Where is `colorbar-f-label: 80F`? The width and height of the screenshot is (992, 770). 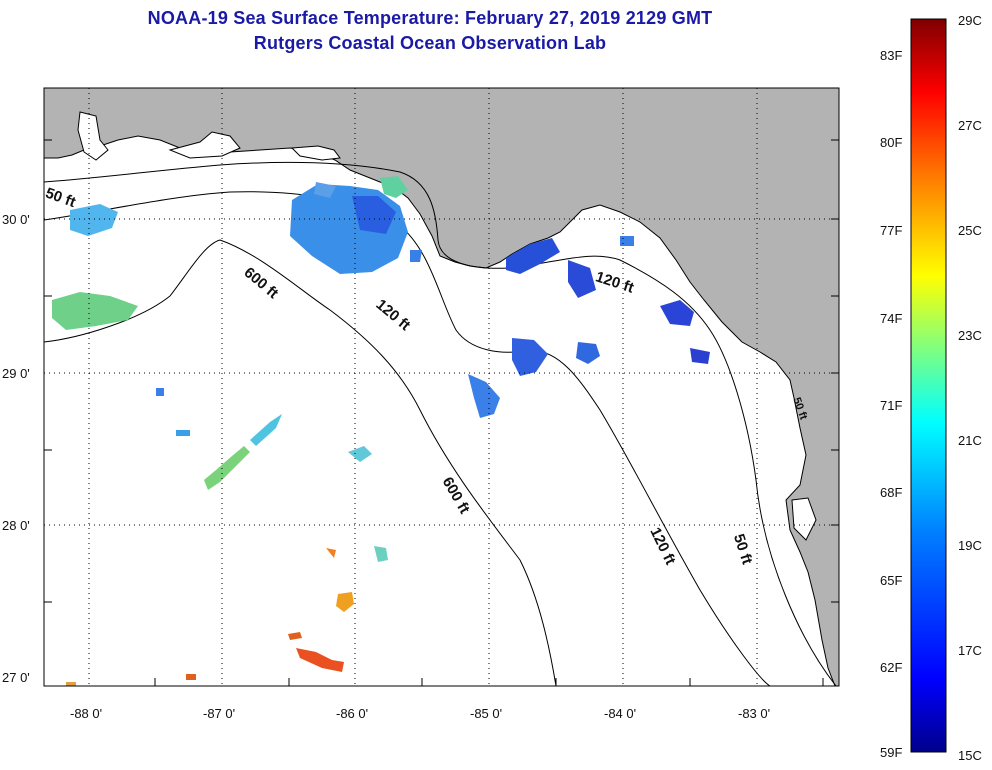 colorbar-f-label: 80F is located at coordinates (891, 142).